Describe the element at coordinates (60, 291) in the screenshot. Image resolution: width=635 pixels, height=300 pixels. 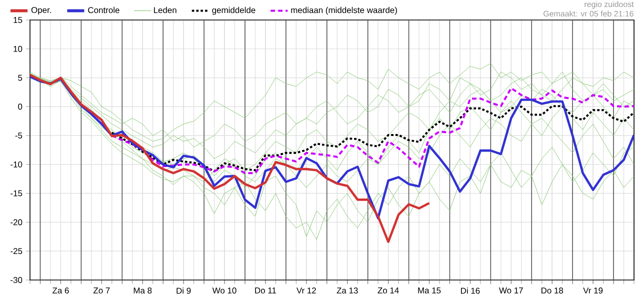
I see `x-tick-label: Za 6` at that location.